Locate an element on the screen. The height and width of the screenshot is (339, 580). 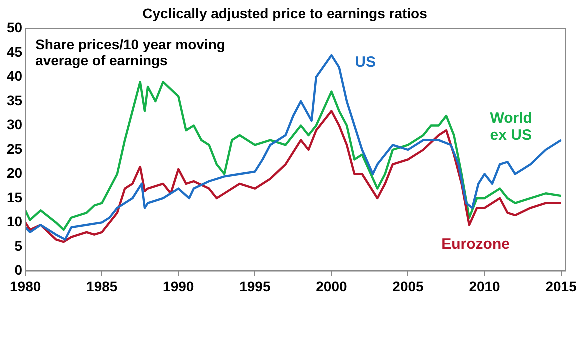
y-tick-label: 50 is located at coordinates (14, 28).